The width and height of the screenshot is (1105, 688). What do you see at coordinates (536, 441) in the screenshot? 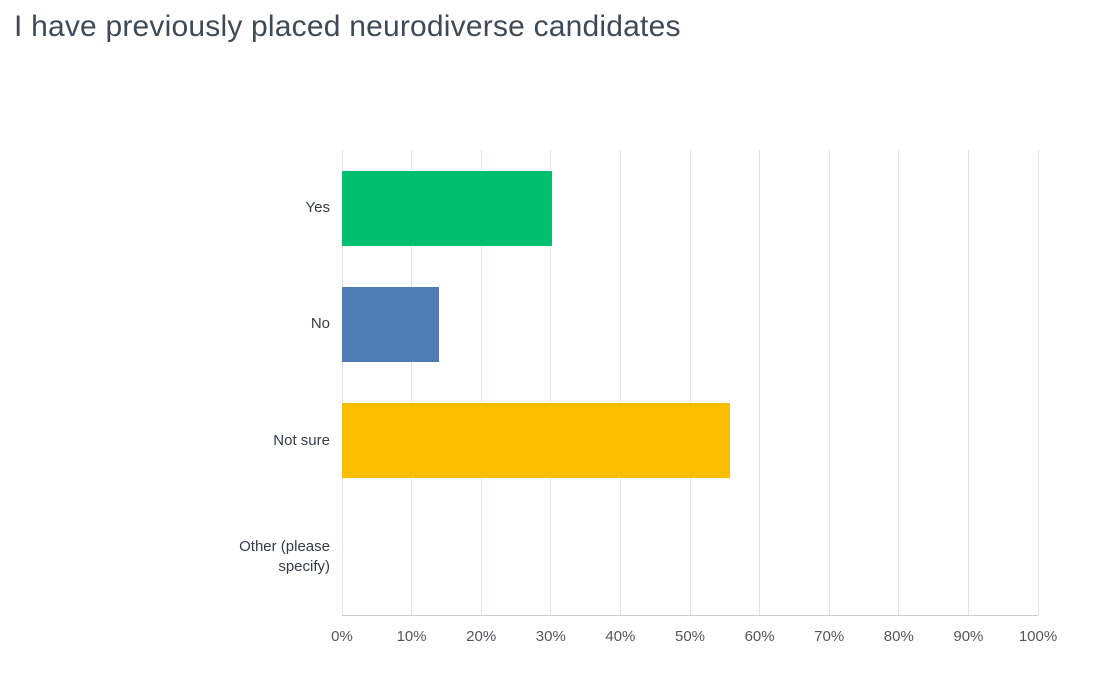
I see `bar-not-sure` at bounding box center [536, 441].